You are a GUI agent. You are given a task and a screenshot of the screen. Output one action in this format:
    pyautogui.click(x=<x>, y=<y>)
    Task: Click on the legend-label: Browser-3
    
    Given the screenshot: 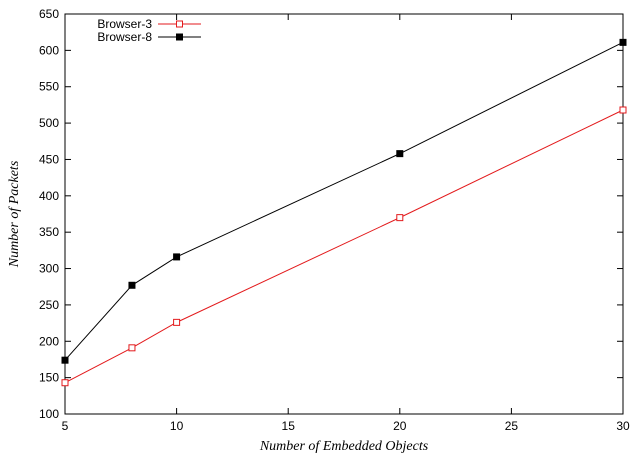 What is the action you would take?
    pyautogui.click(x=124, y=24)
    